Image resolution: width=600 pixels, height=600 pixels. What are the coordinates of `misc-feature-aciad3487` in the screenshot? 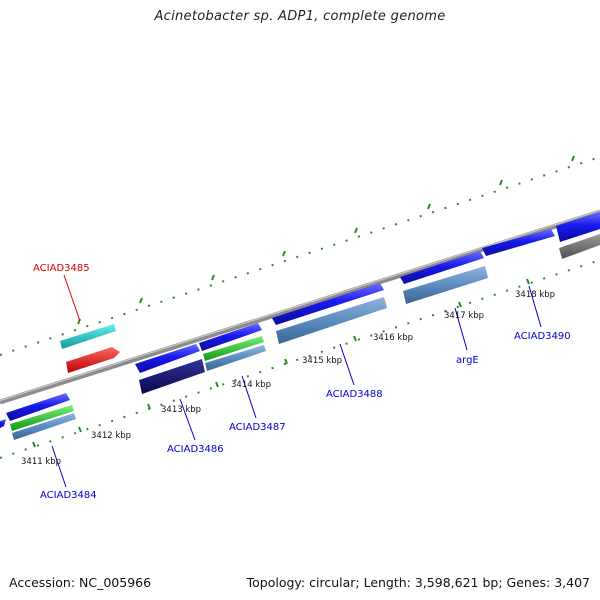 It's located at (233, 348).